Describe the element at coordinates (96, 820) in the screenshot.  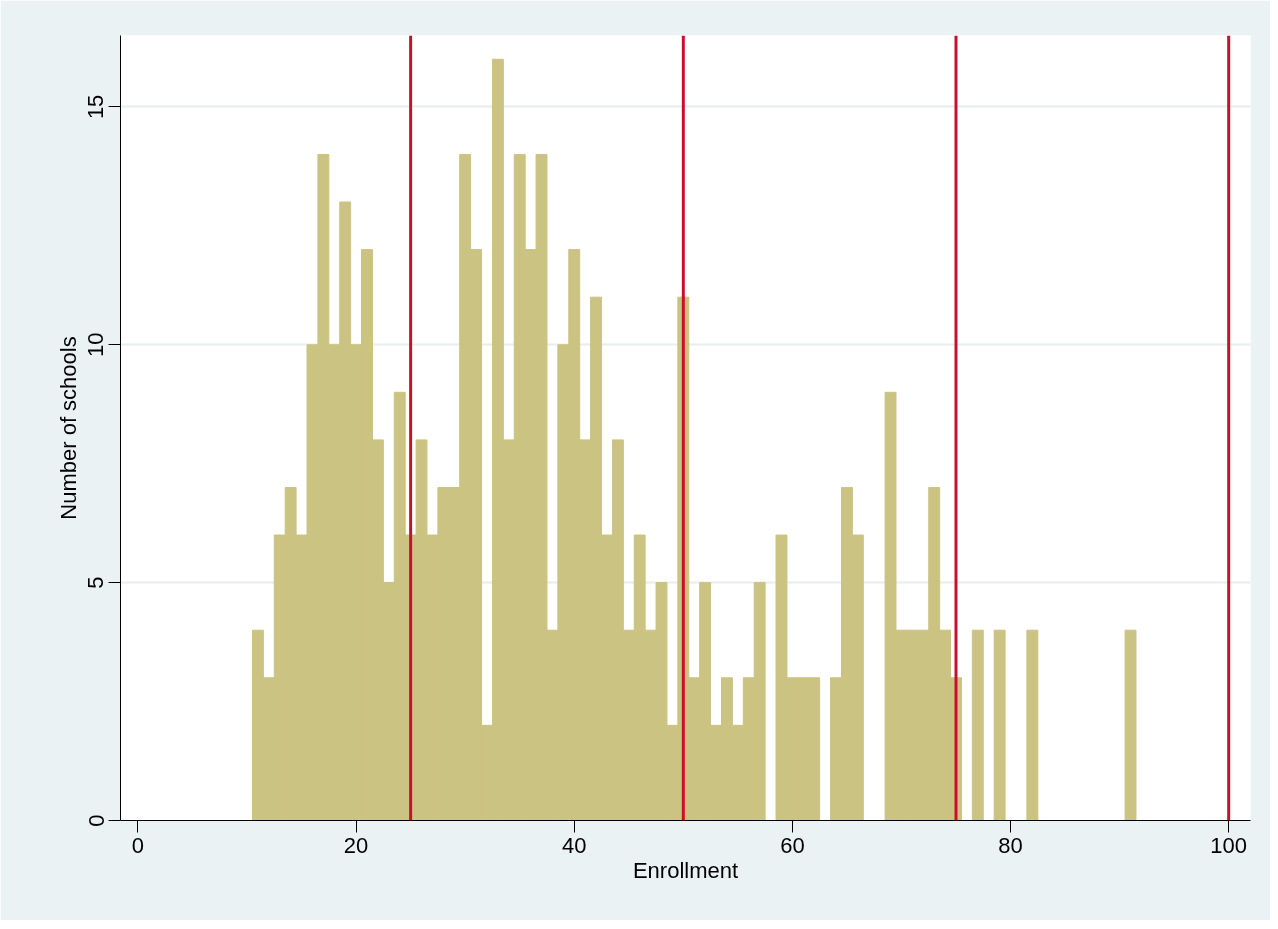
I see `y-tick-label: 0` at that location.